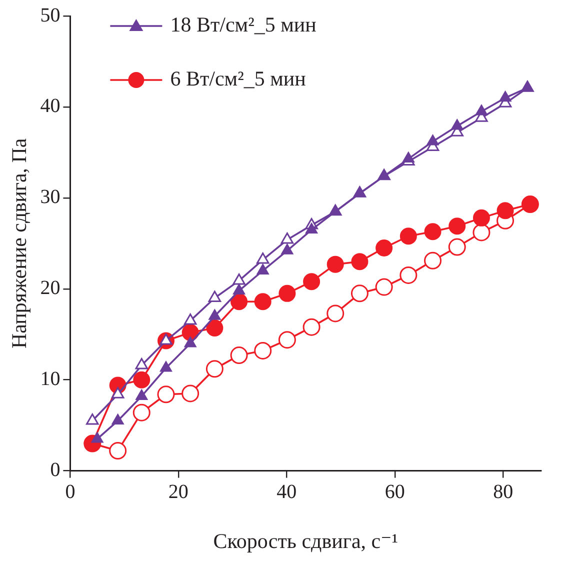 The width and height of the screenshot is (571, 563). I want to click on x-tick-label: 40, so click(286, 492).